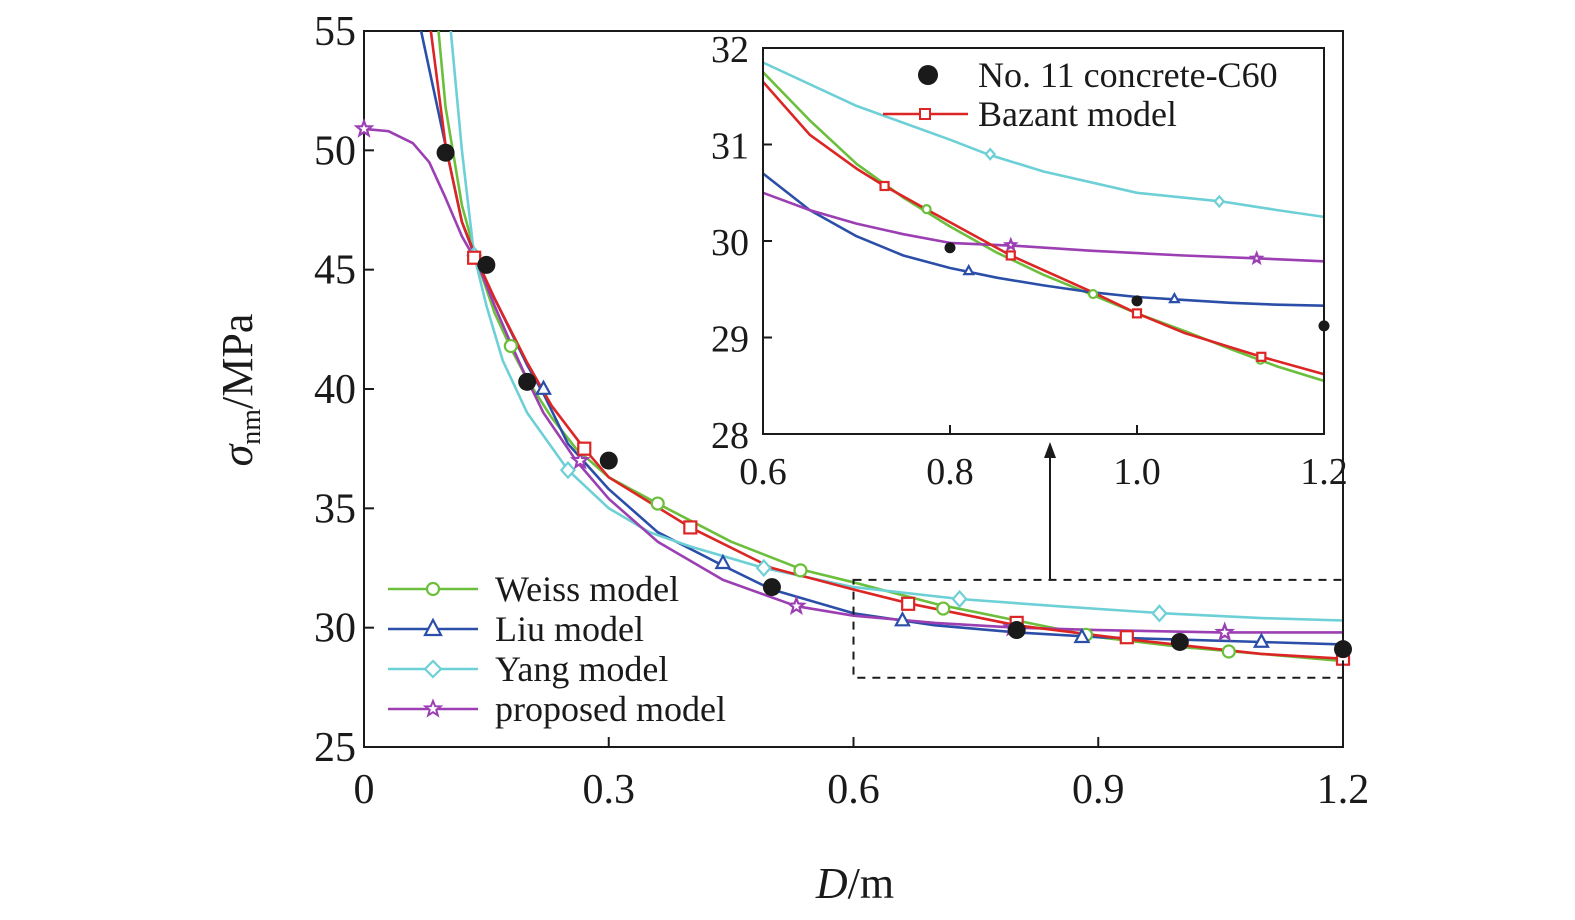 Image resolution: width=1575 pixels, height=920 pixels. What do you see at coordinates (237, 361) in the screenshot?
I see `y-axis-title-unit: /MPa` at bounding box center [237, 361].